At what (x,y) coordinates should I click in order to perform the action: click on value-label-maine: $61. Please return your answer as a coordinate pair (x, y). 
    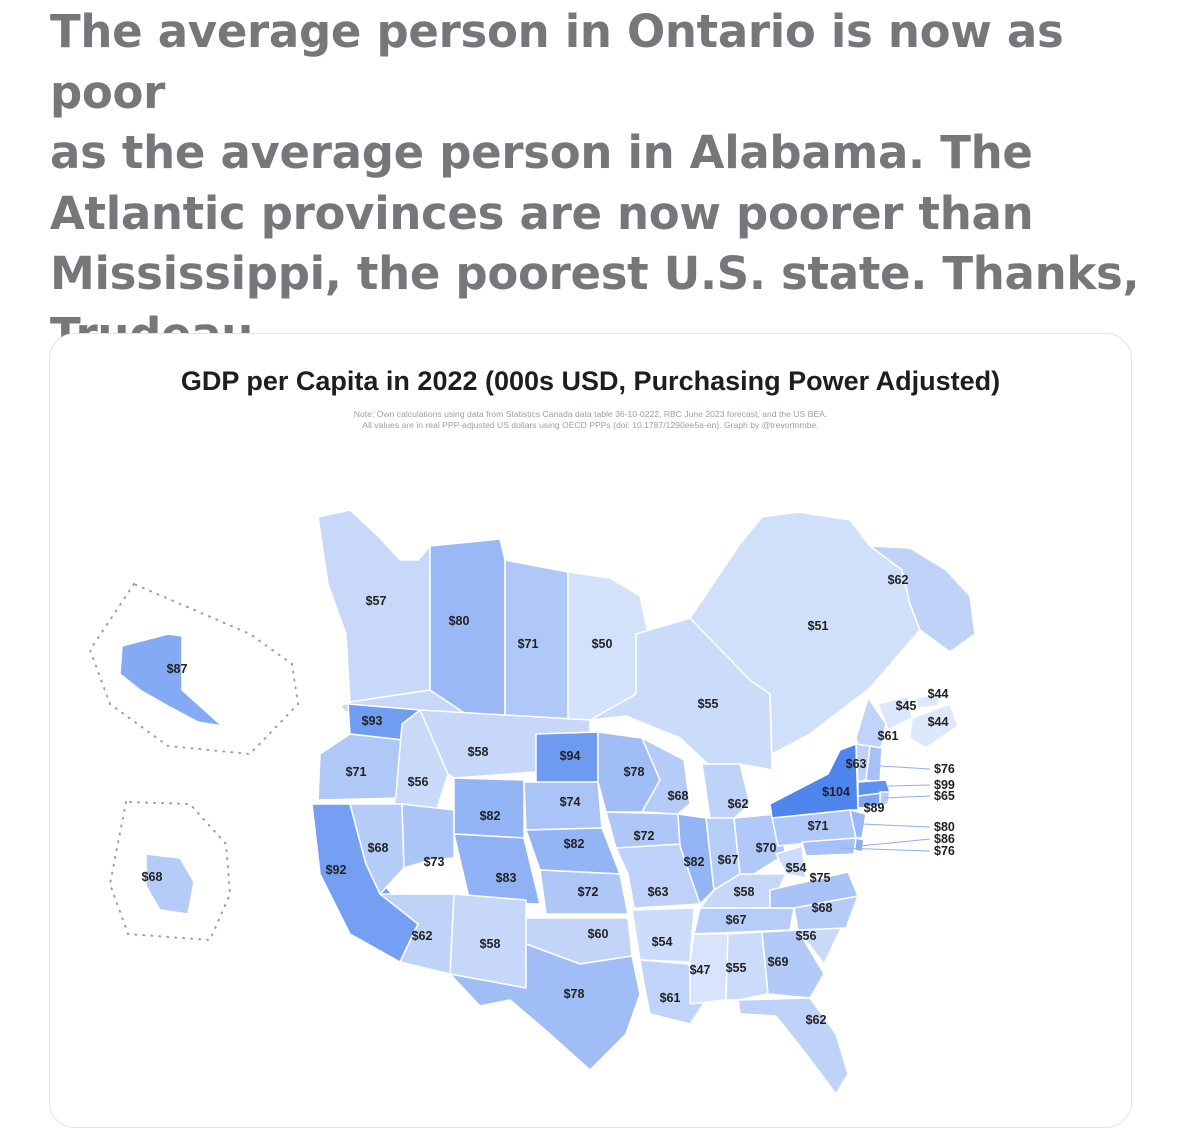
    Looking at the image, I should click on (888, 736).